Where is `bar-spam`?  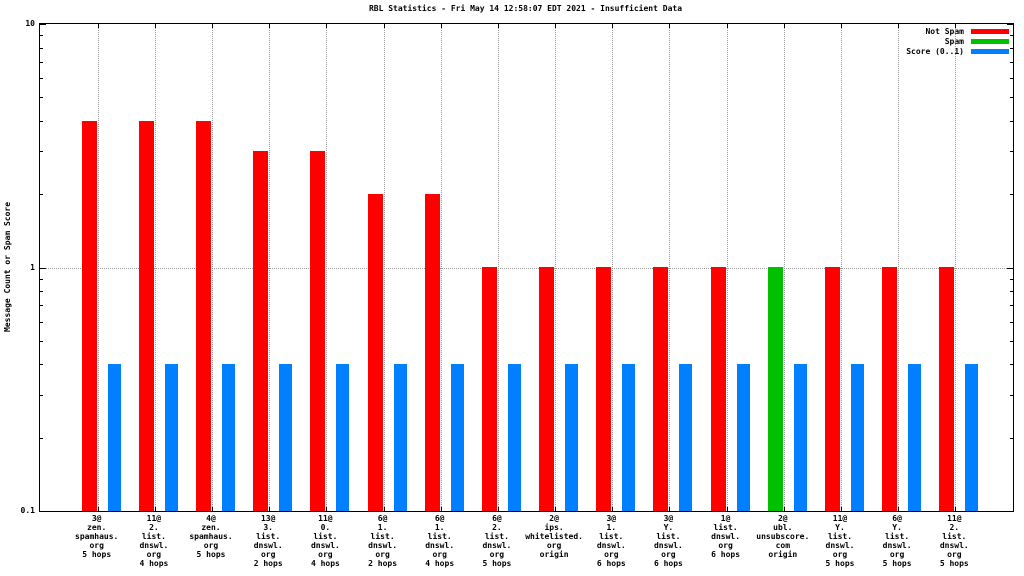
bar-spam is located at coordinates (775, 389).